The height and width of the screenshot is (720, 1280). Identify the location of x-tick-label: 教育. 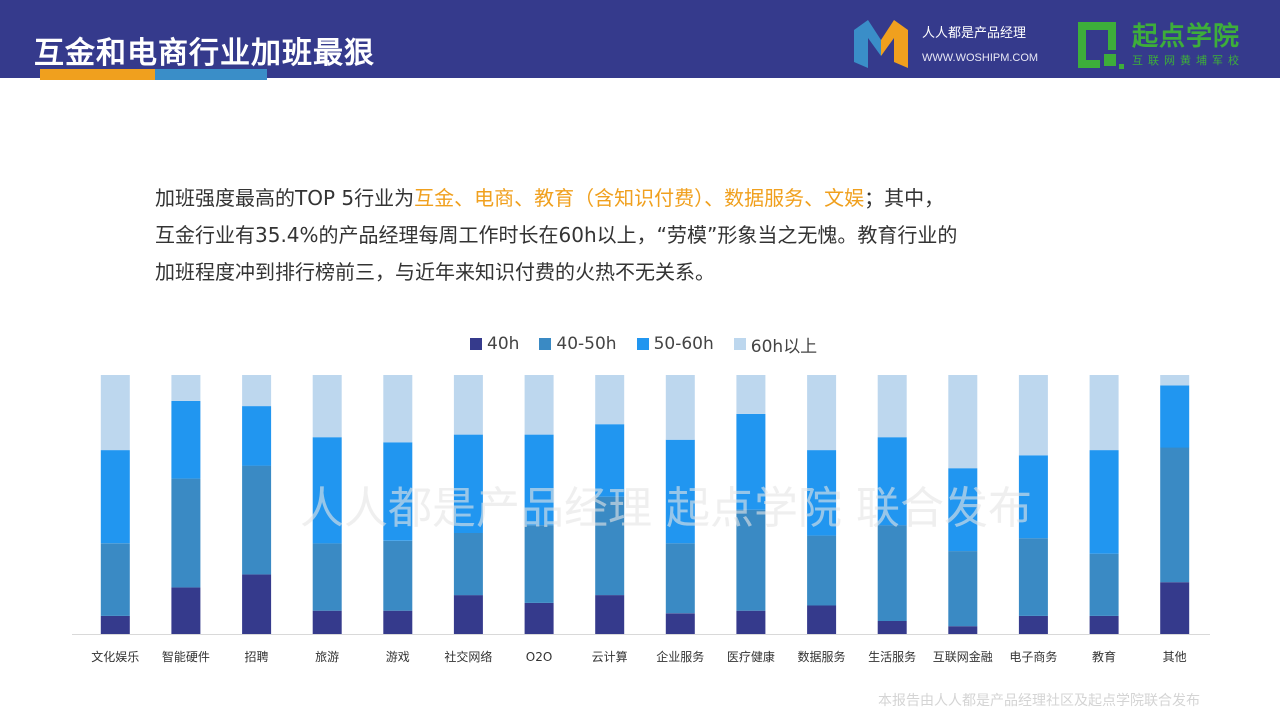
(1104, 656).